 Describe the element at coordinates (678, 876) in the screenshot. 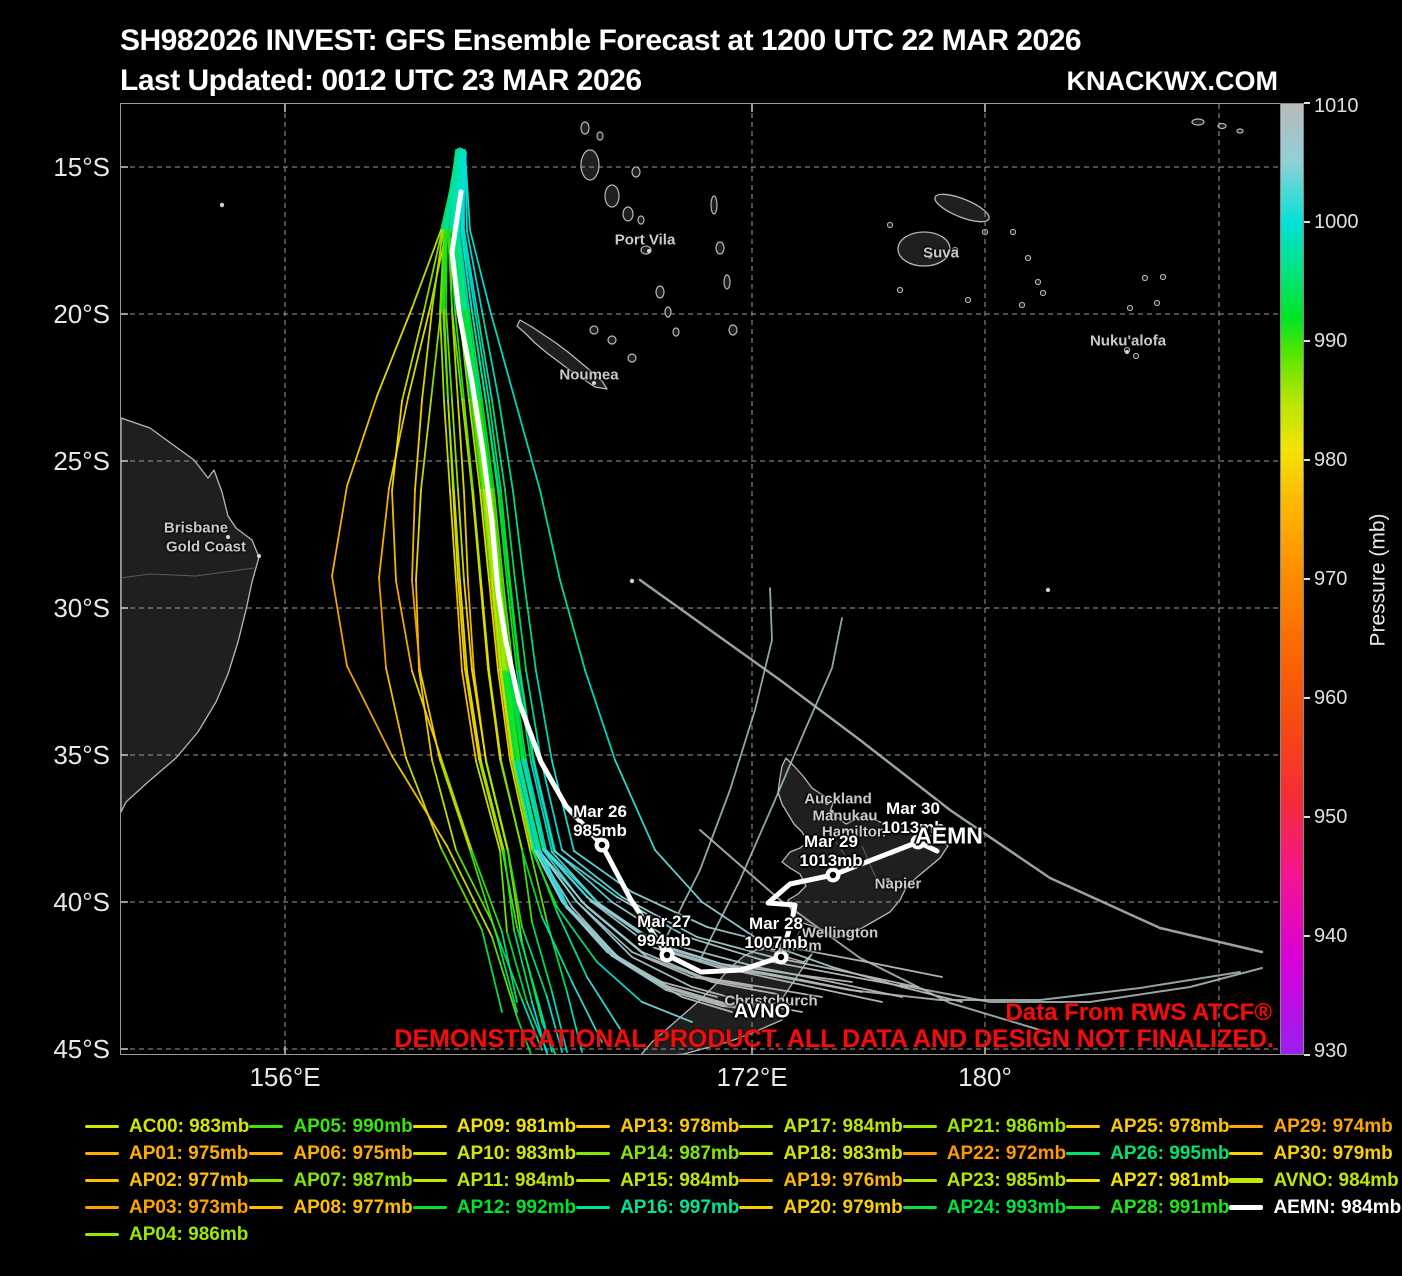

I see `ensemble-track-AP16` at that location.